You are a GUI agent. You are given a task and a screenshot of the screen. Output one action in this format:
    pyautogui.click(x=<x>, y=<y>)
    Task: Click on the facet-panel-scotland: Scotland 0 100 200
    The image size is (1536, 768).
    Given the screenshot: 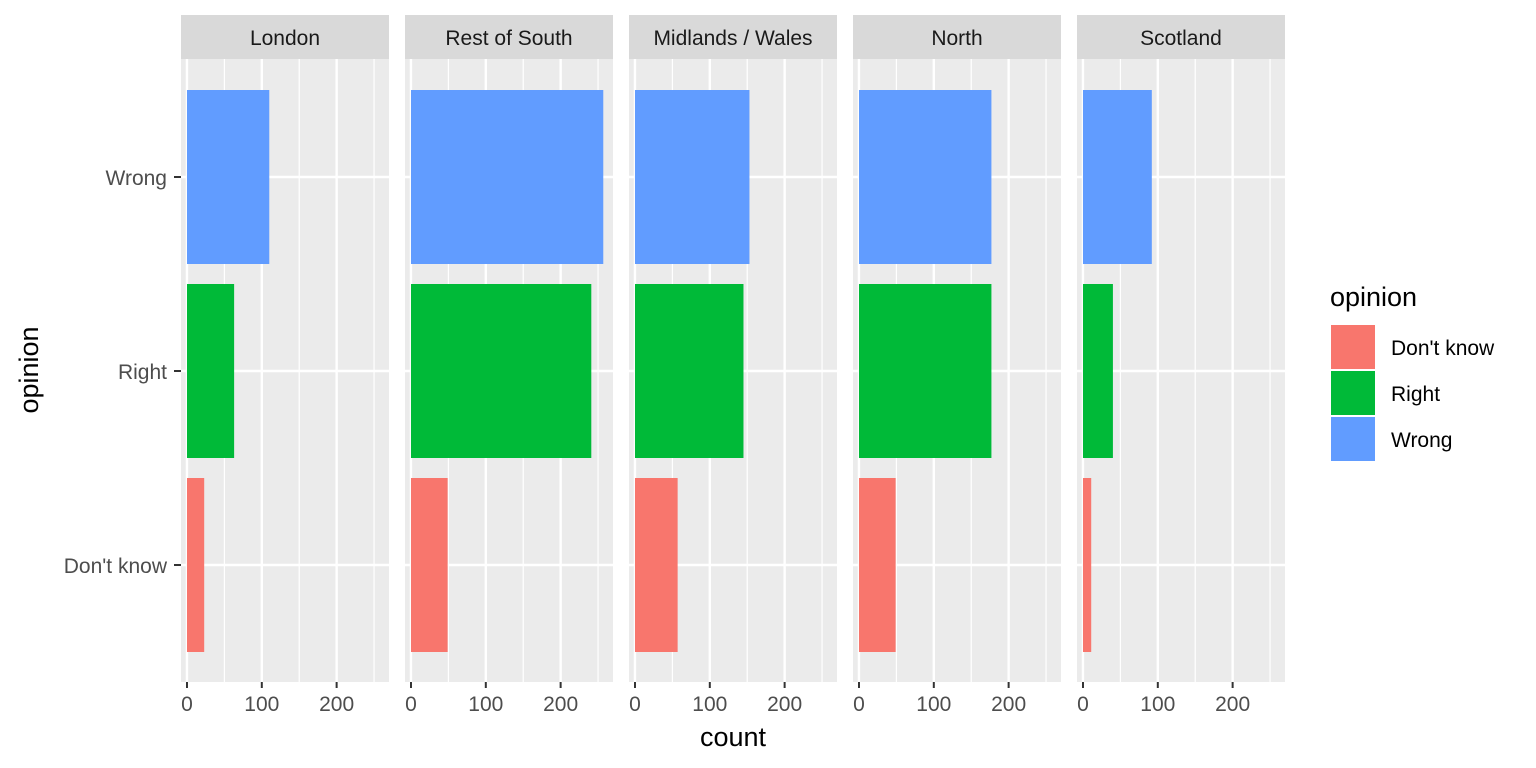 What is the action you would take?
    pyautogui.click(x=1181, y=365)
    